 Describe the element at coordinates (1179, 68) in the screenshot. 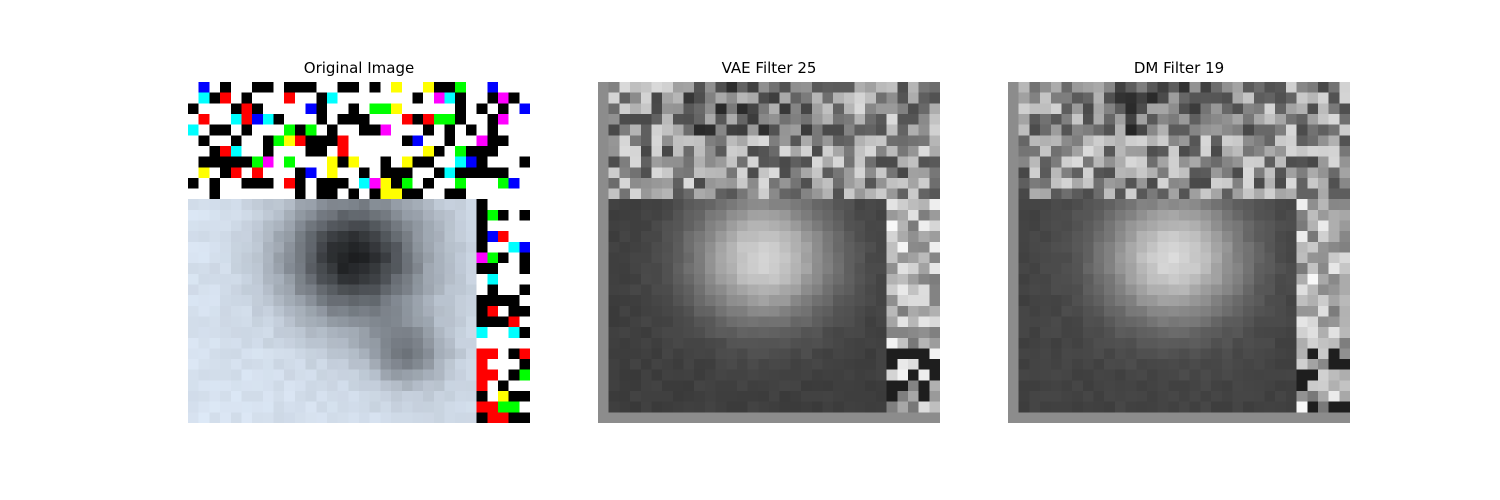

I see `dm-filter-title: DM Filter 19` at that location.